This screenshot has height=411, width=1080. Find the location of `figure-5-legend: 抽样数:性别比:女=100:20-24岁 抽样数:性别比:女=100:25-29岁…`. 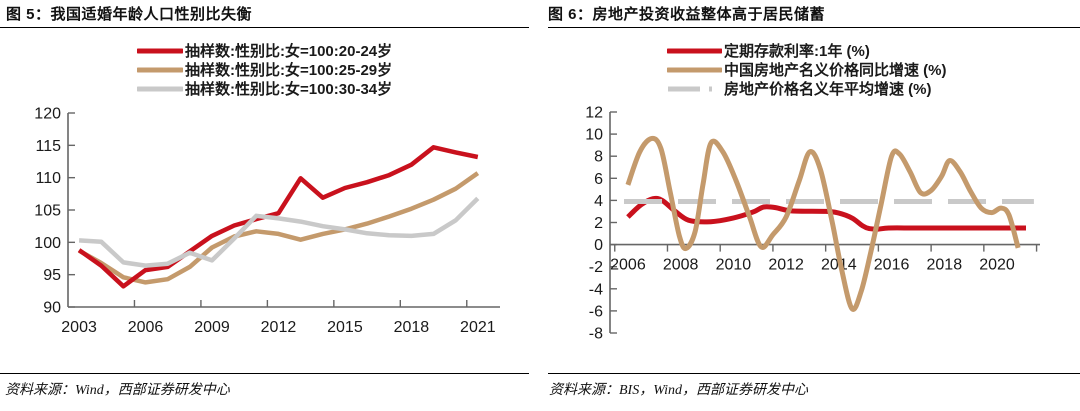

figure-5-legend: 抽样数:性别比:女=100:20-24岁 抽样数:性别比:女=100:25-29岁… is located at coordinates (264, 69).